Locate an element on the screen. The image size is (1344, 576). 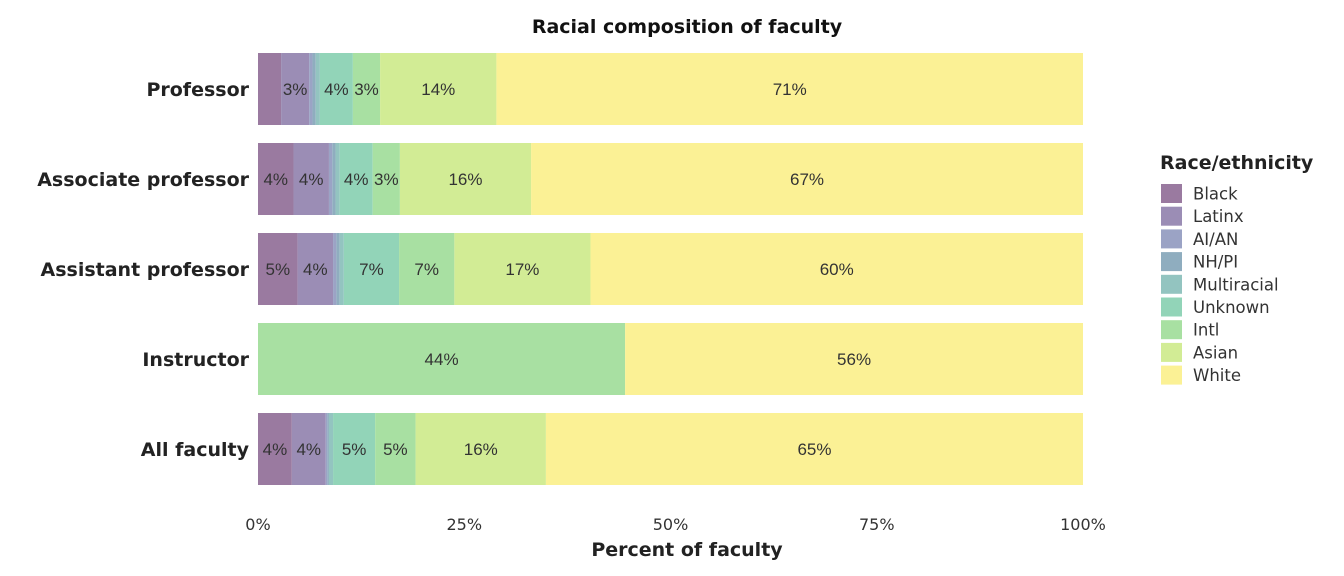
bar-segment-assistant-professor-nh-pi is located at coordinates (338, 269).